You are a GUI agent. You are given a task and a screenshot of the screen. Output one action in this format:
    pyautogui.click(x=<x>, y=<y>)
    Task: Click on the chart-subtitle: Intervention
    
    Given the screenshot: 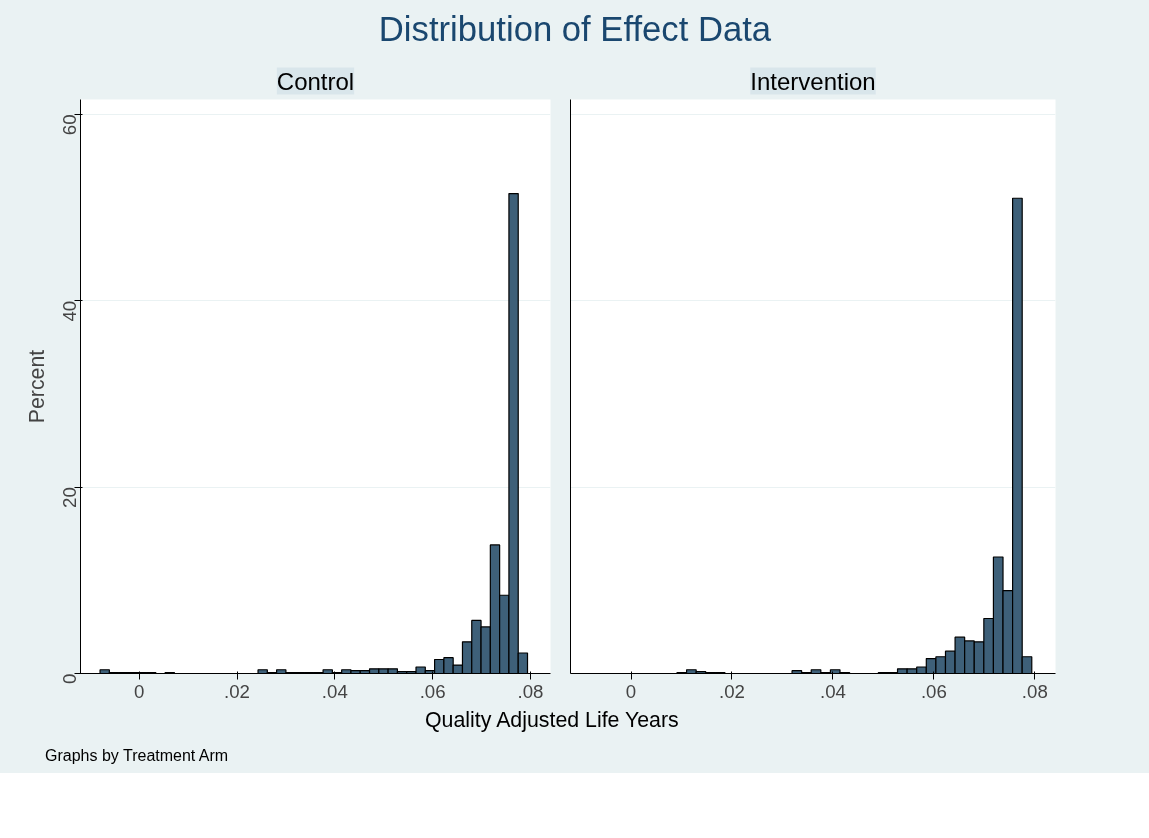 What is the action you would take?
    pyautogui.click(x=813, y=81)
    